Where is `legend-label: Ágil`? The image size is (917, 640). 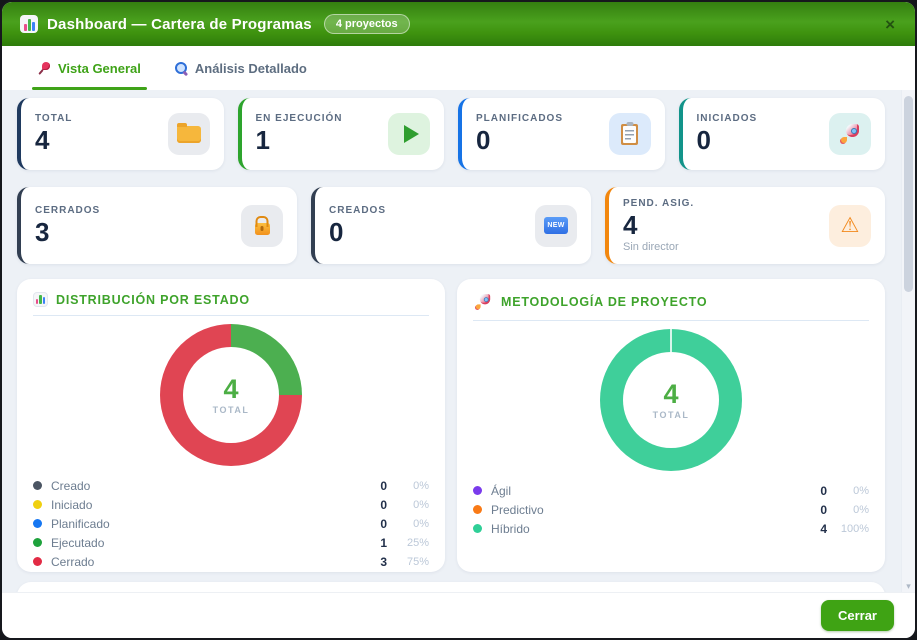
legend-label: Ágil is located at coordinates (501, 490).